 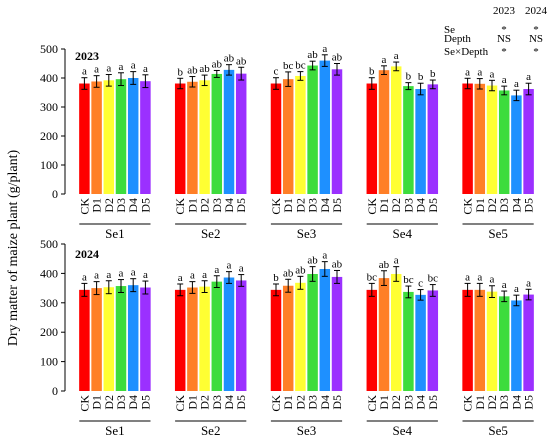 What do you see at coordinates (536, 39) in the screenshot?
I see `stats-depth-2024: NS` at bounding box center [536, 39].